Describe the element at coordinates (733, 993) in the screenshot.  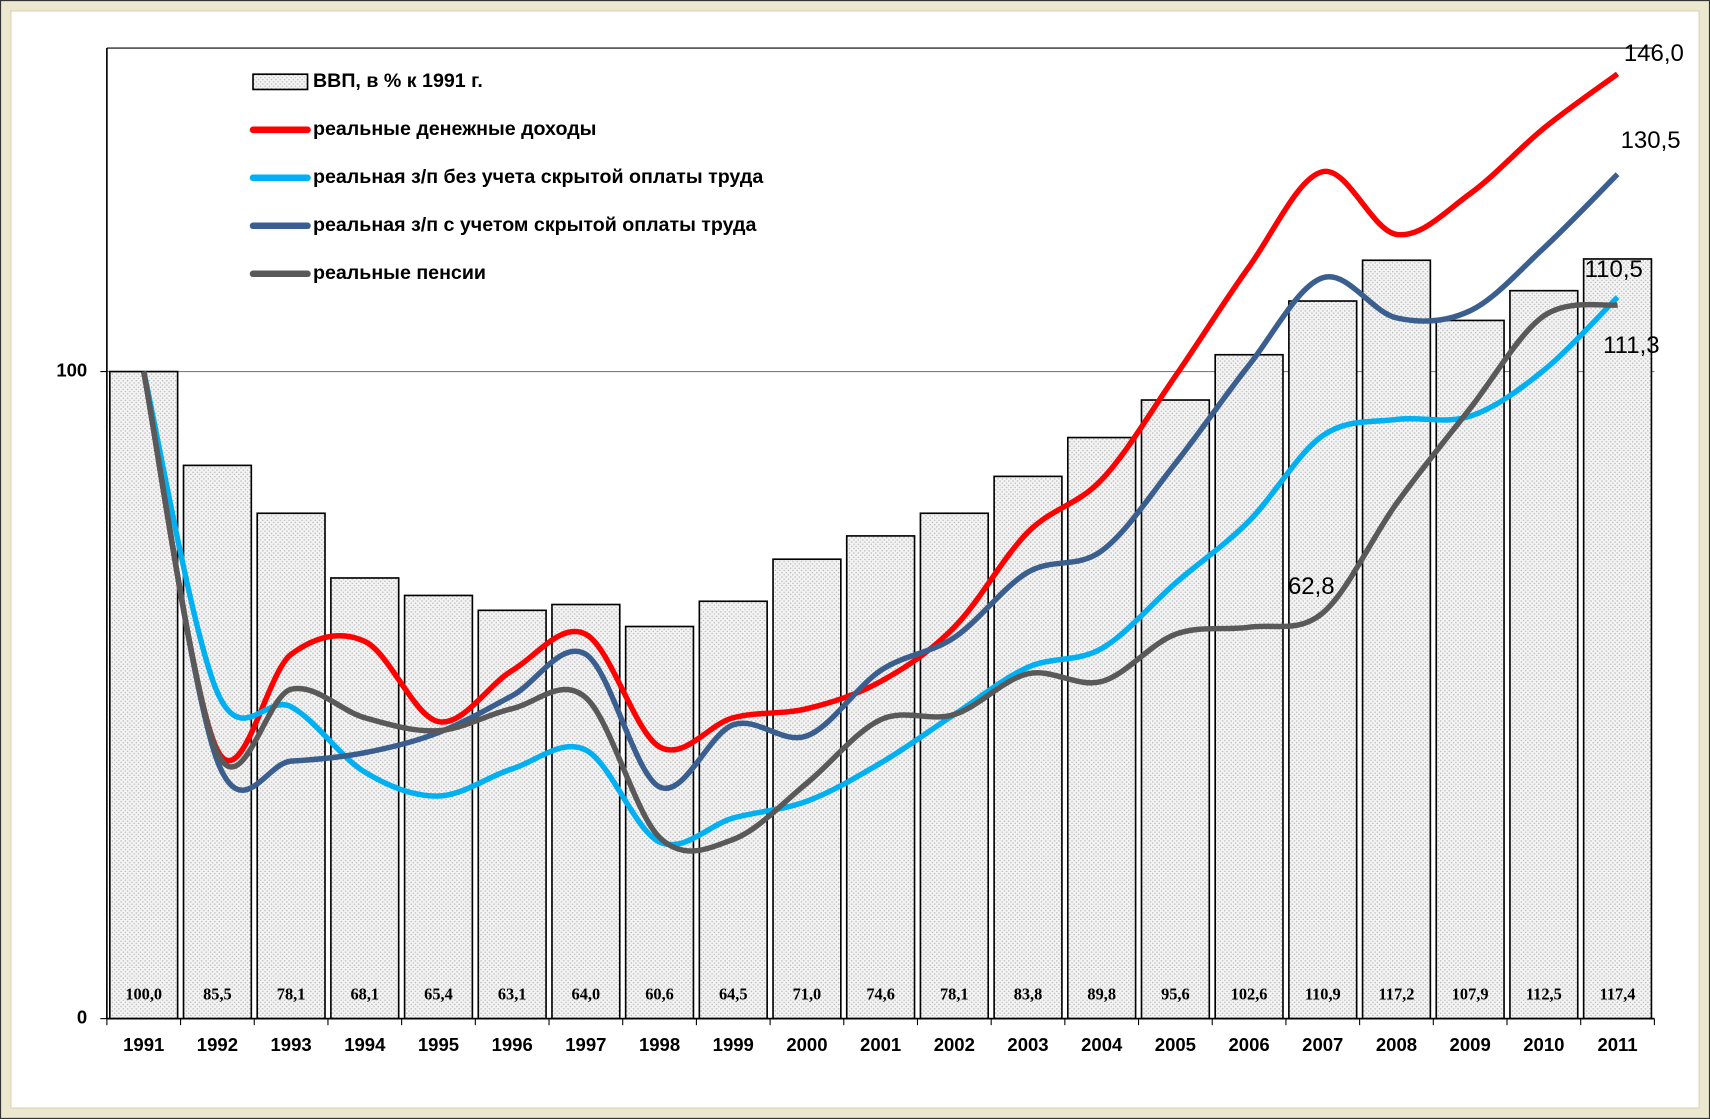
I see `bar-value-label: 64,5` at that location.